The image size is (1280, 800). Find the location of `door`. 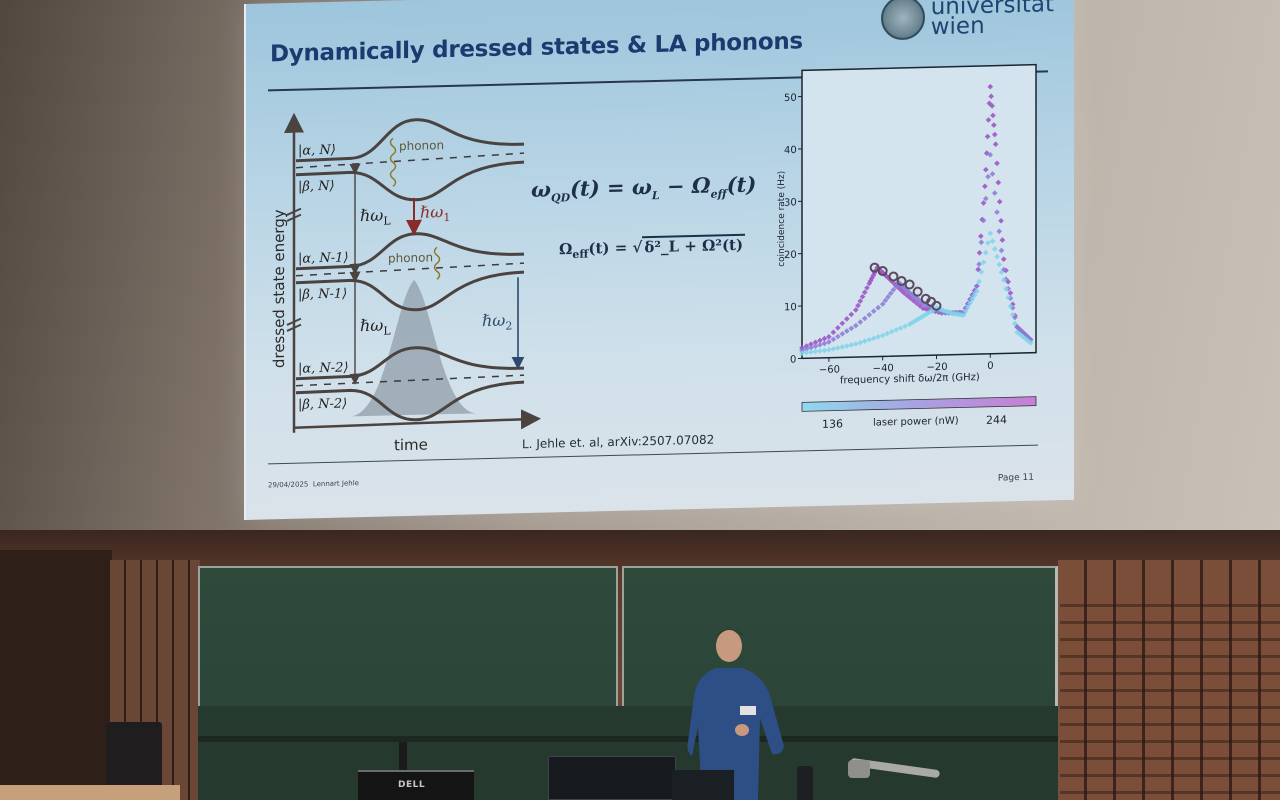

door is located at coordinates (56, 675).